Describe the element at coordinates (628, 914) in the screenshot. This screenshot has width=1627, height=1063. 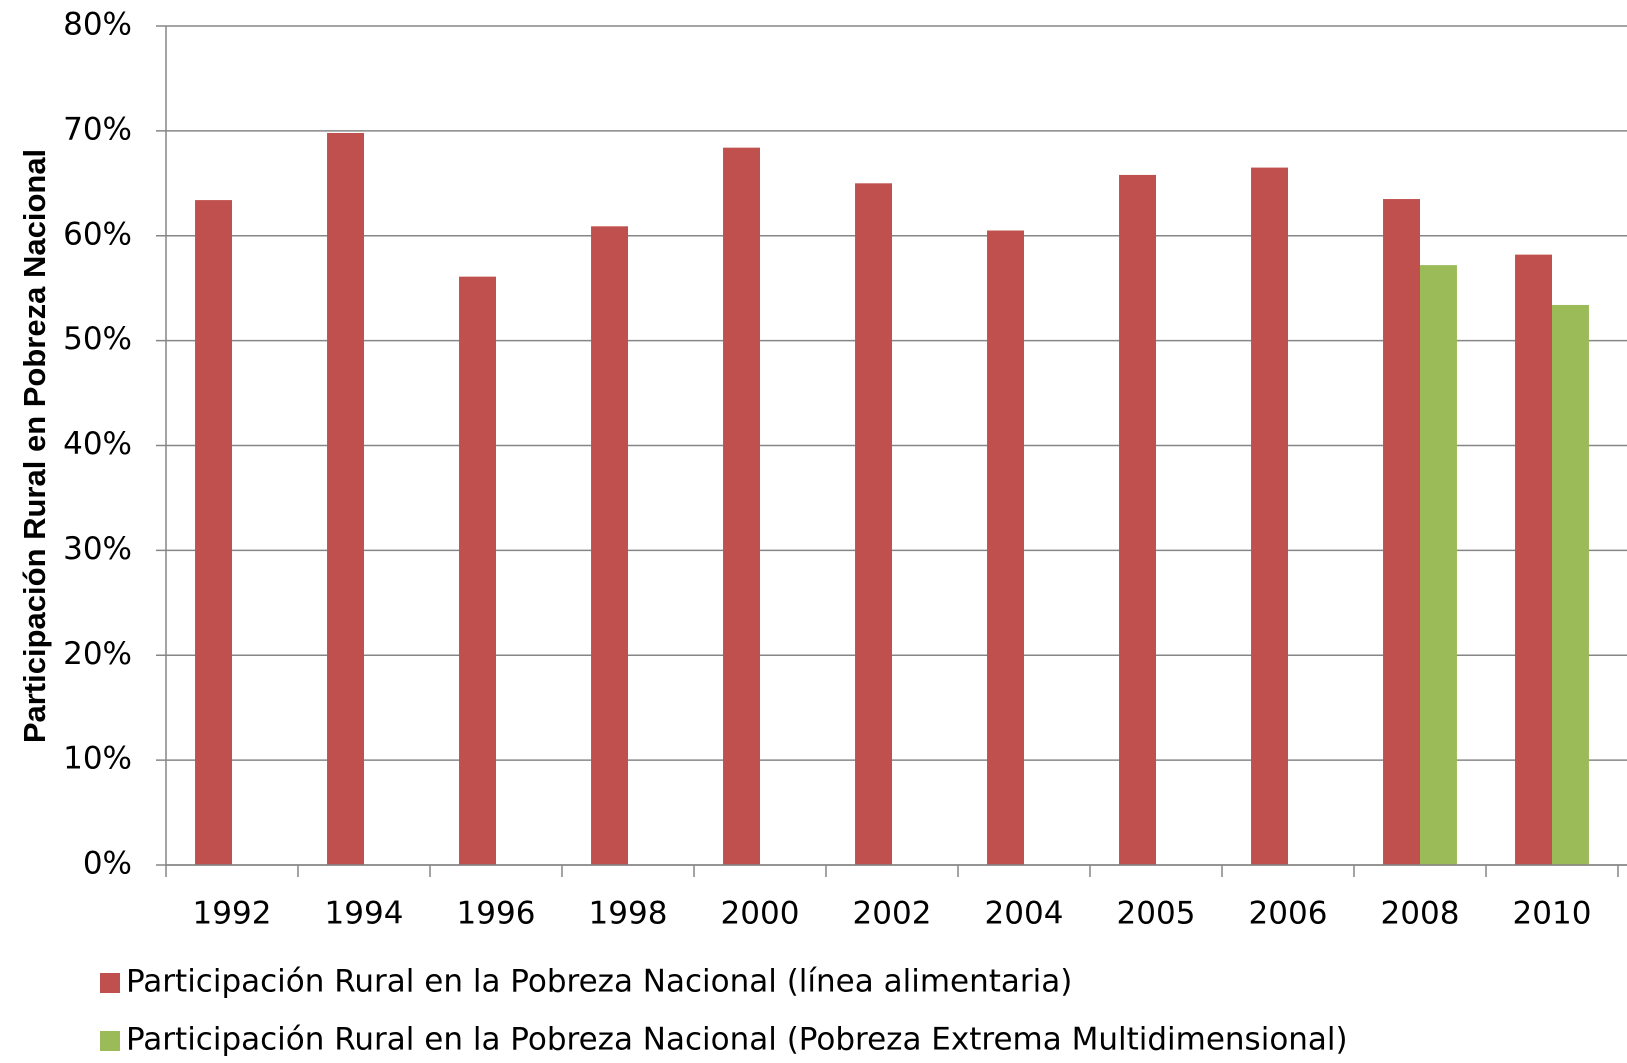
I see `x-tick-label: 1998` at that location.